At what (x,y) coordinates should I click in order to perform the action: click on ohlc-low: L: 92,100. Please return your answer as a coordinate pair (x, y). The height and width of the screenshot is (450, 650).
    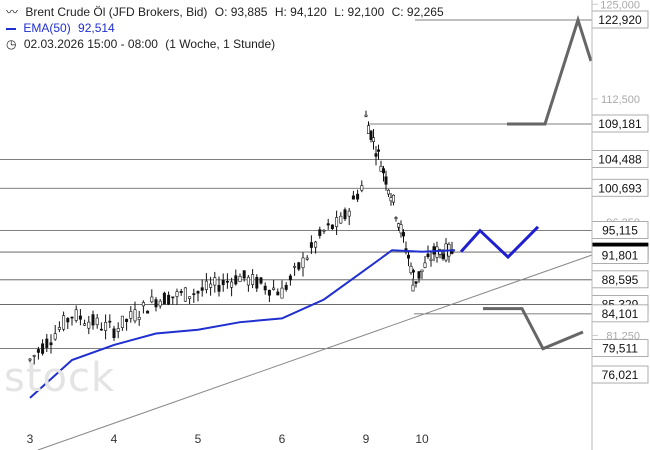
    Looking at the image, I should click on (359, 12).